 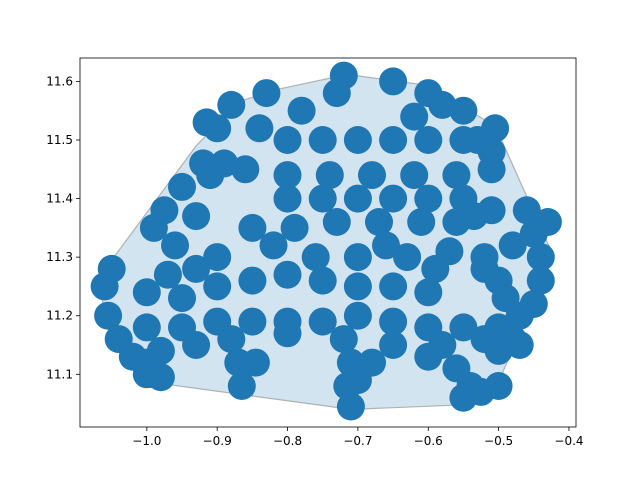 I want to click on x-tick-label: −0.6, so click(x=428, y=441).